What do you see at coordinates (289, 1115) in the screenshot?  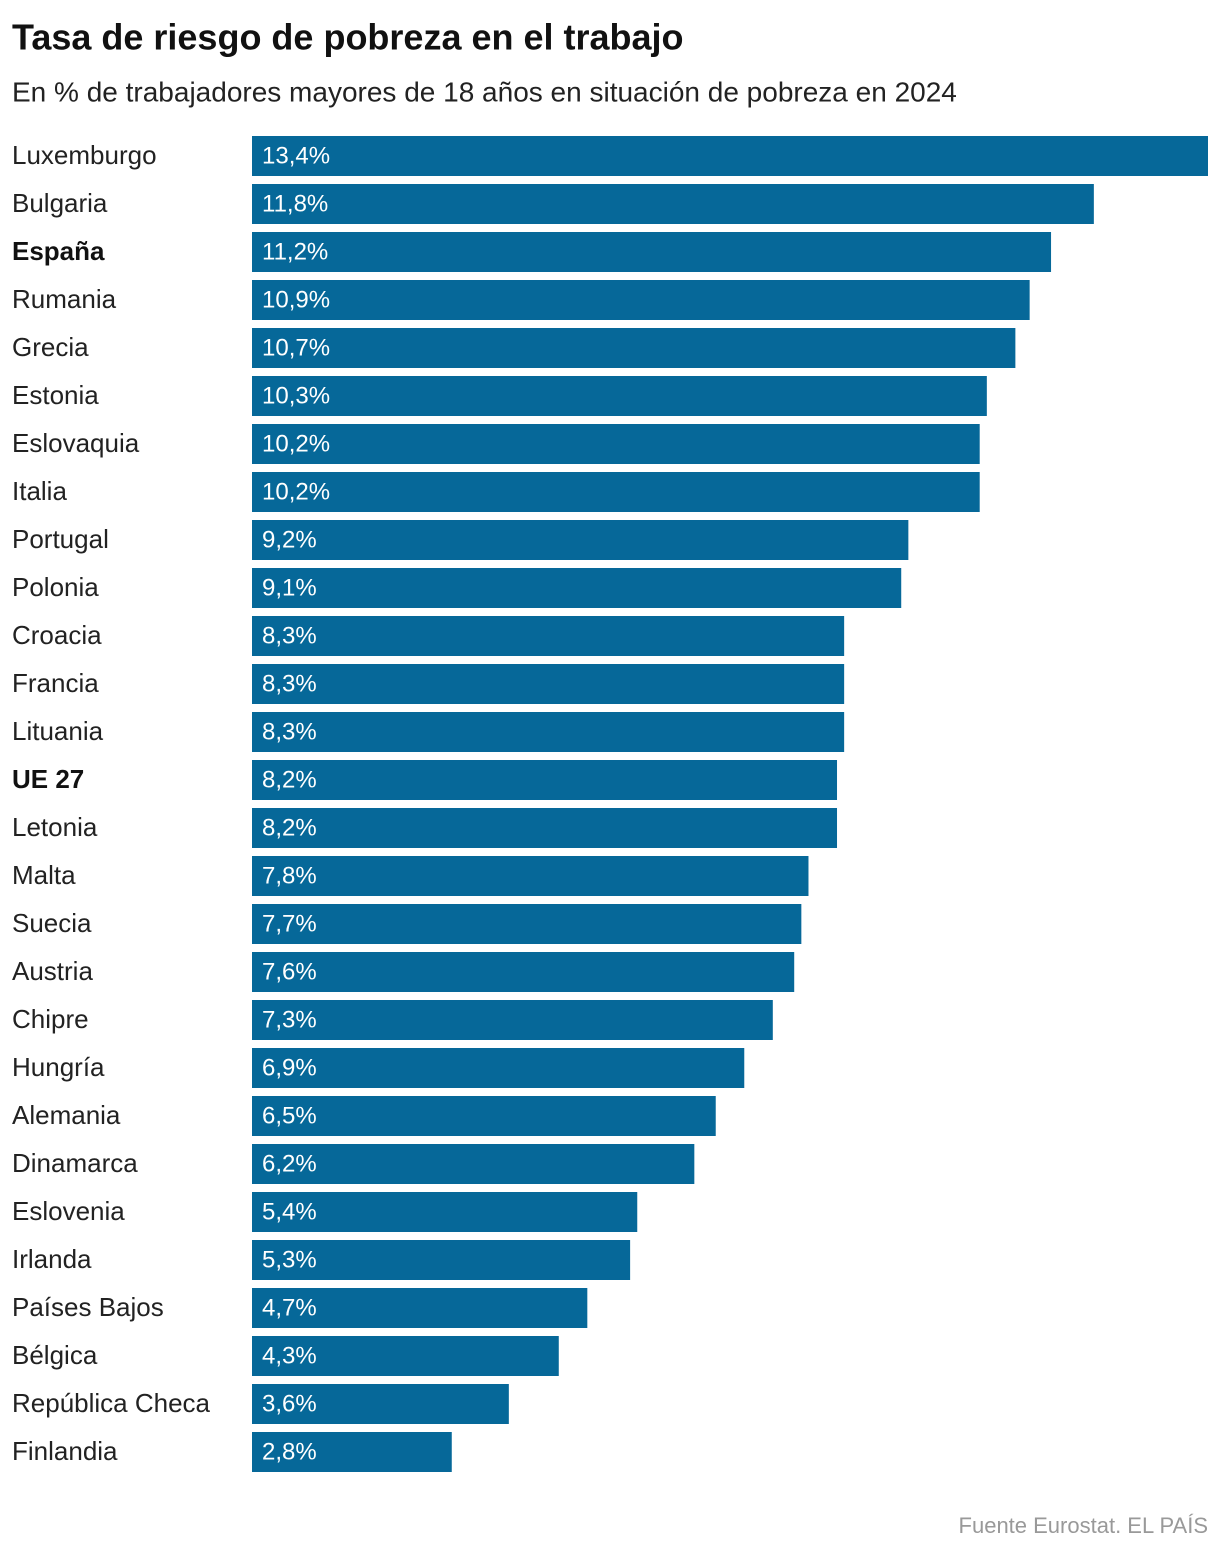 I see `value-label: 6,5%` at bounding box center [289, 1115].